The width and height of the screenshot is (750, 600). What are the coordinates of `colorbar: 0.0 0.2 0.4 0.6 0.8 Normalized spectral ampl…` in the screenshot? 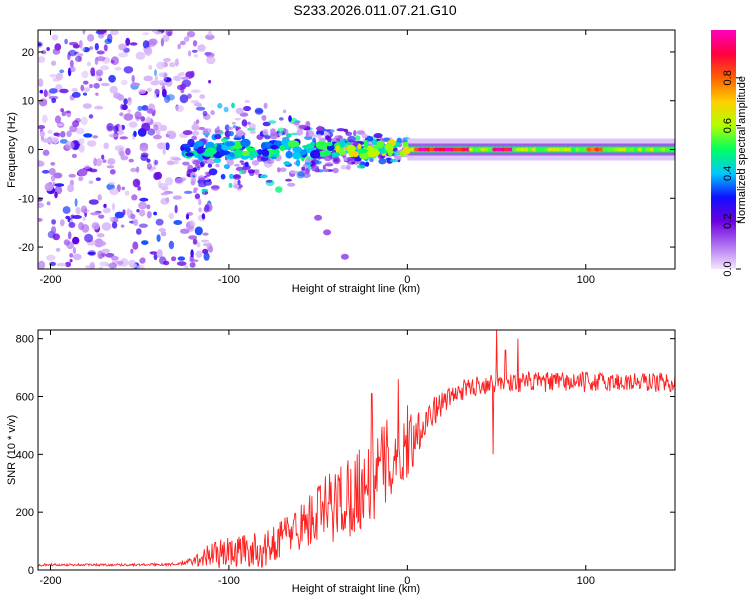 It's located at (729, 153).